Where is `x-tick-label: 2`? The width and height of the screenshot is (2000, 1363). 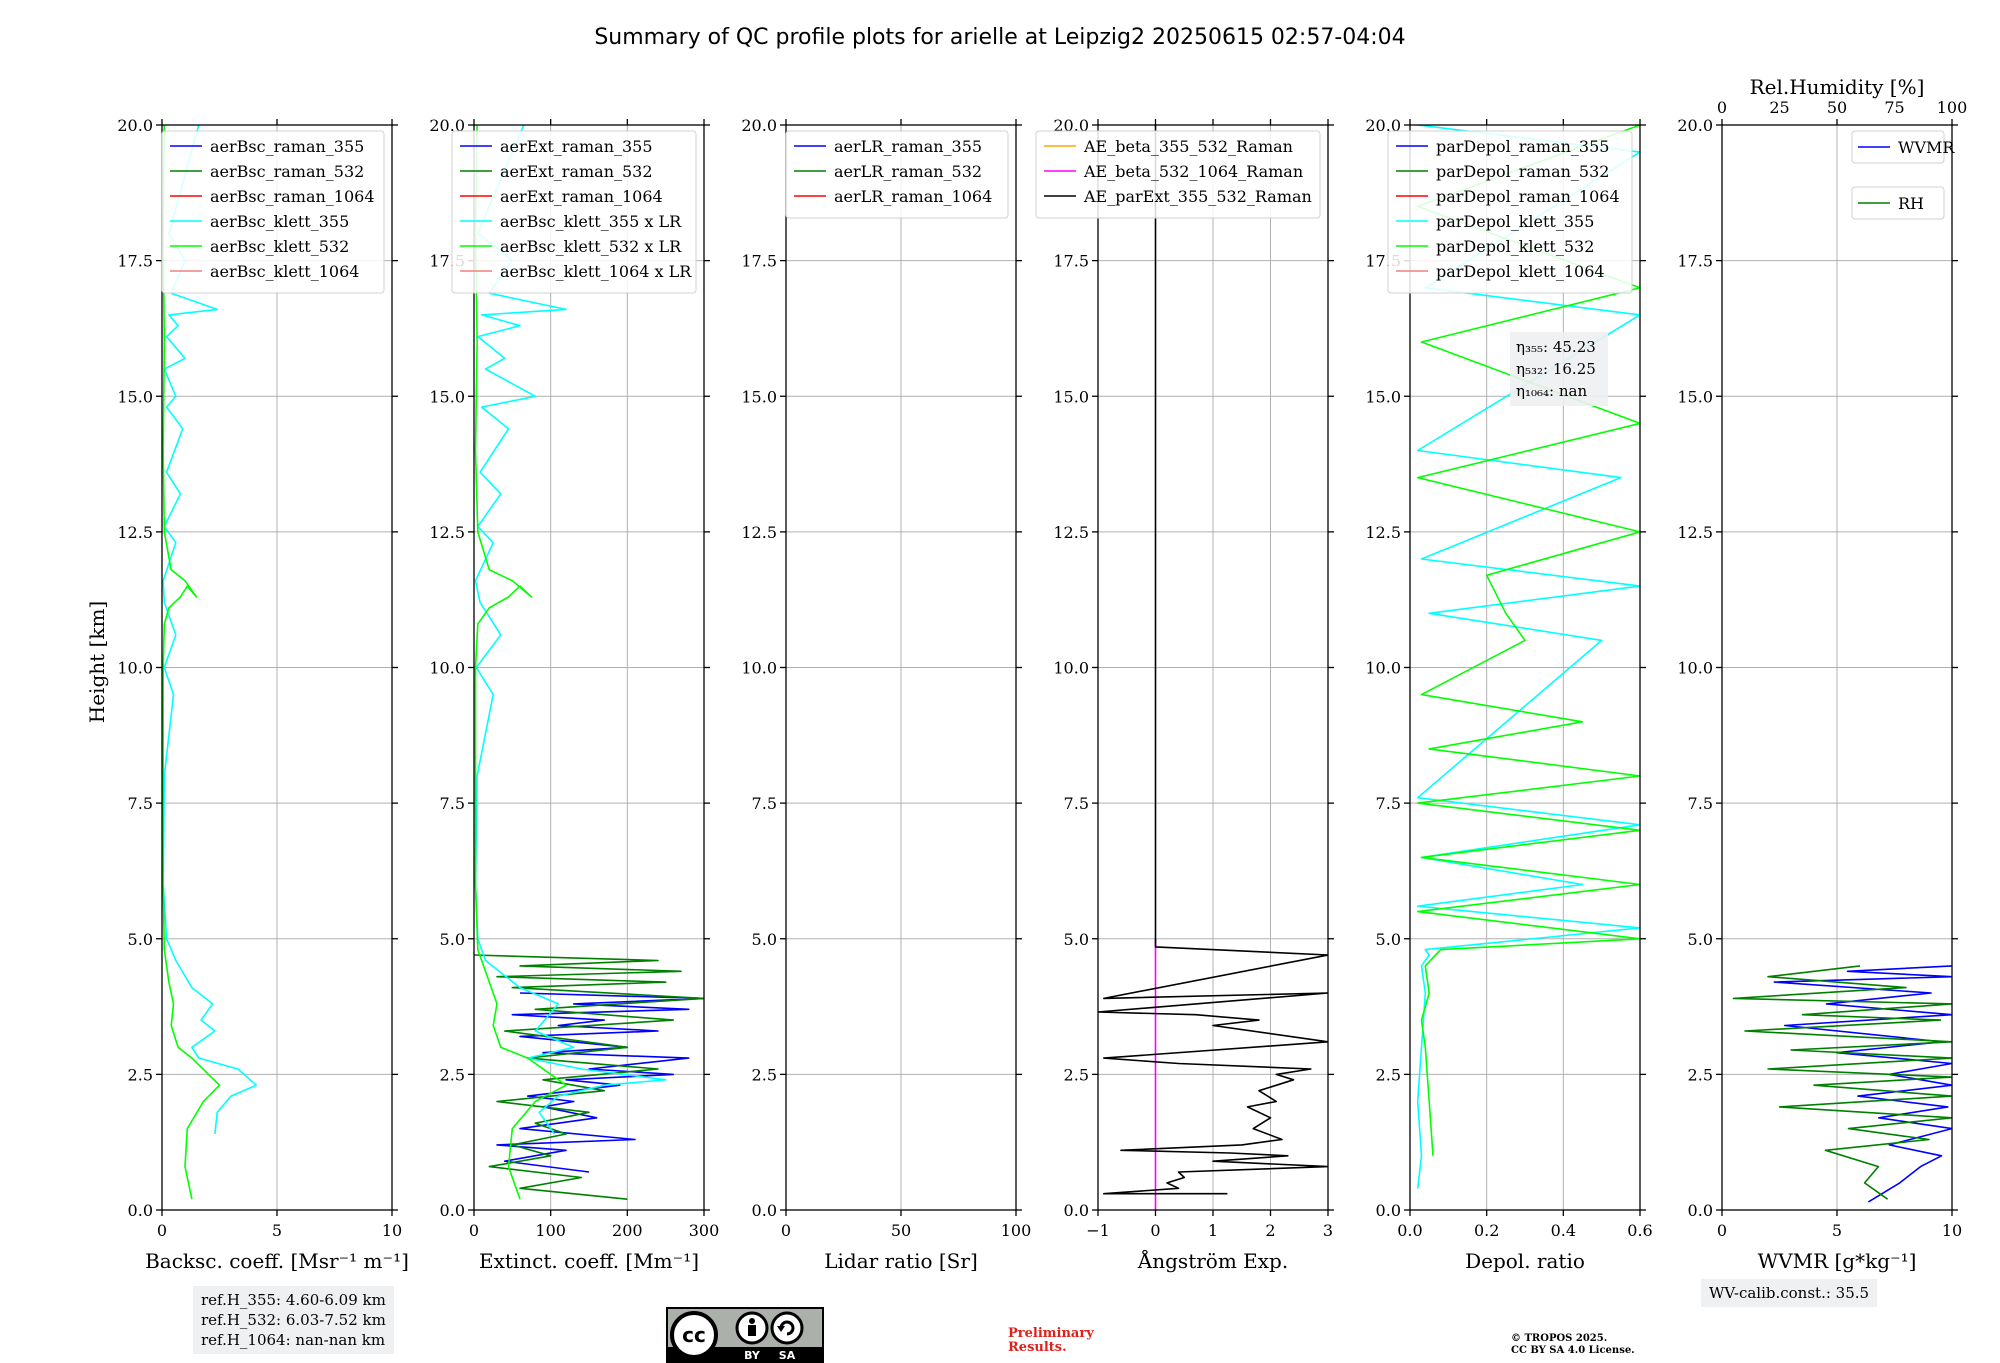
x-tick-label: 2 is located at coordinates (1270, 1230).